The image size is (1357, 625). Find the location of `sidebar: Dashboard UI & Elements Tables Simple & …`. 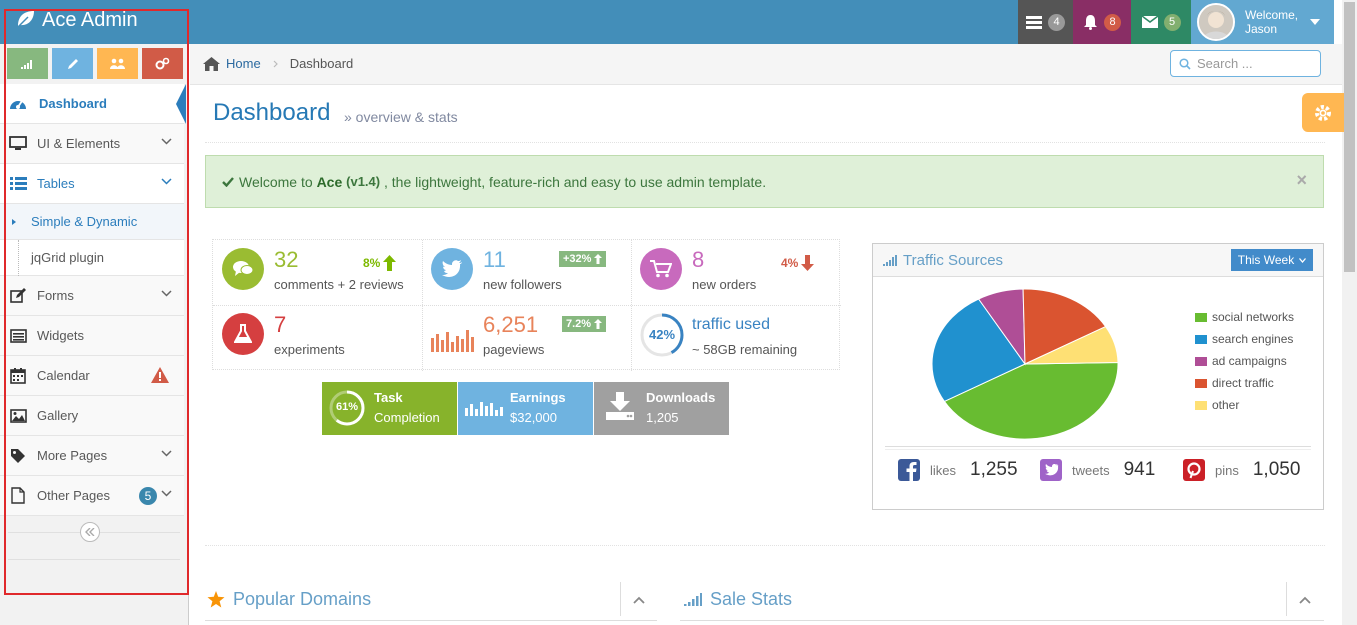

sidebar: Dashboard UI & Elements Tables Simple & … is located at coordinates (94, 334).